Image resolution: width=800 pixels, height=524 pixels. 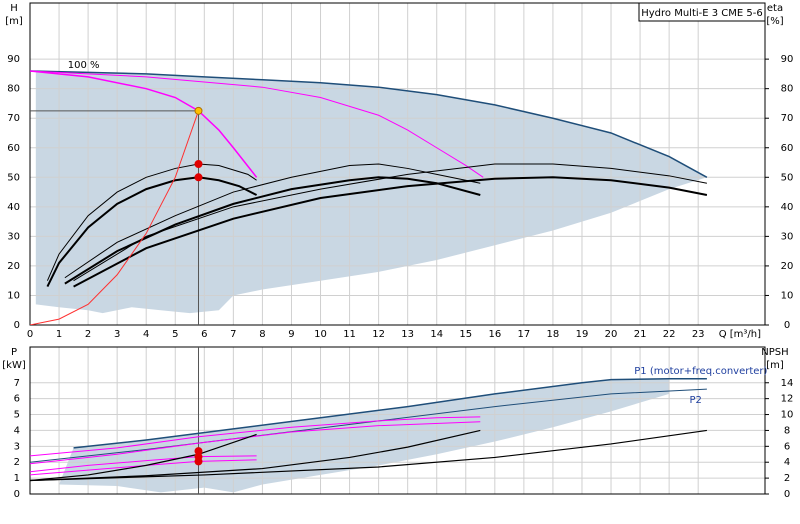 I want to click on x-tick-label: 4, so click(x=146, y=334).